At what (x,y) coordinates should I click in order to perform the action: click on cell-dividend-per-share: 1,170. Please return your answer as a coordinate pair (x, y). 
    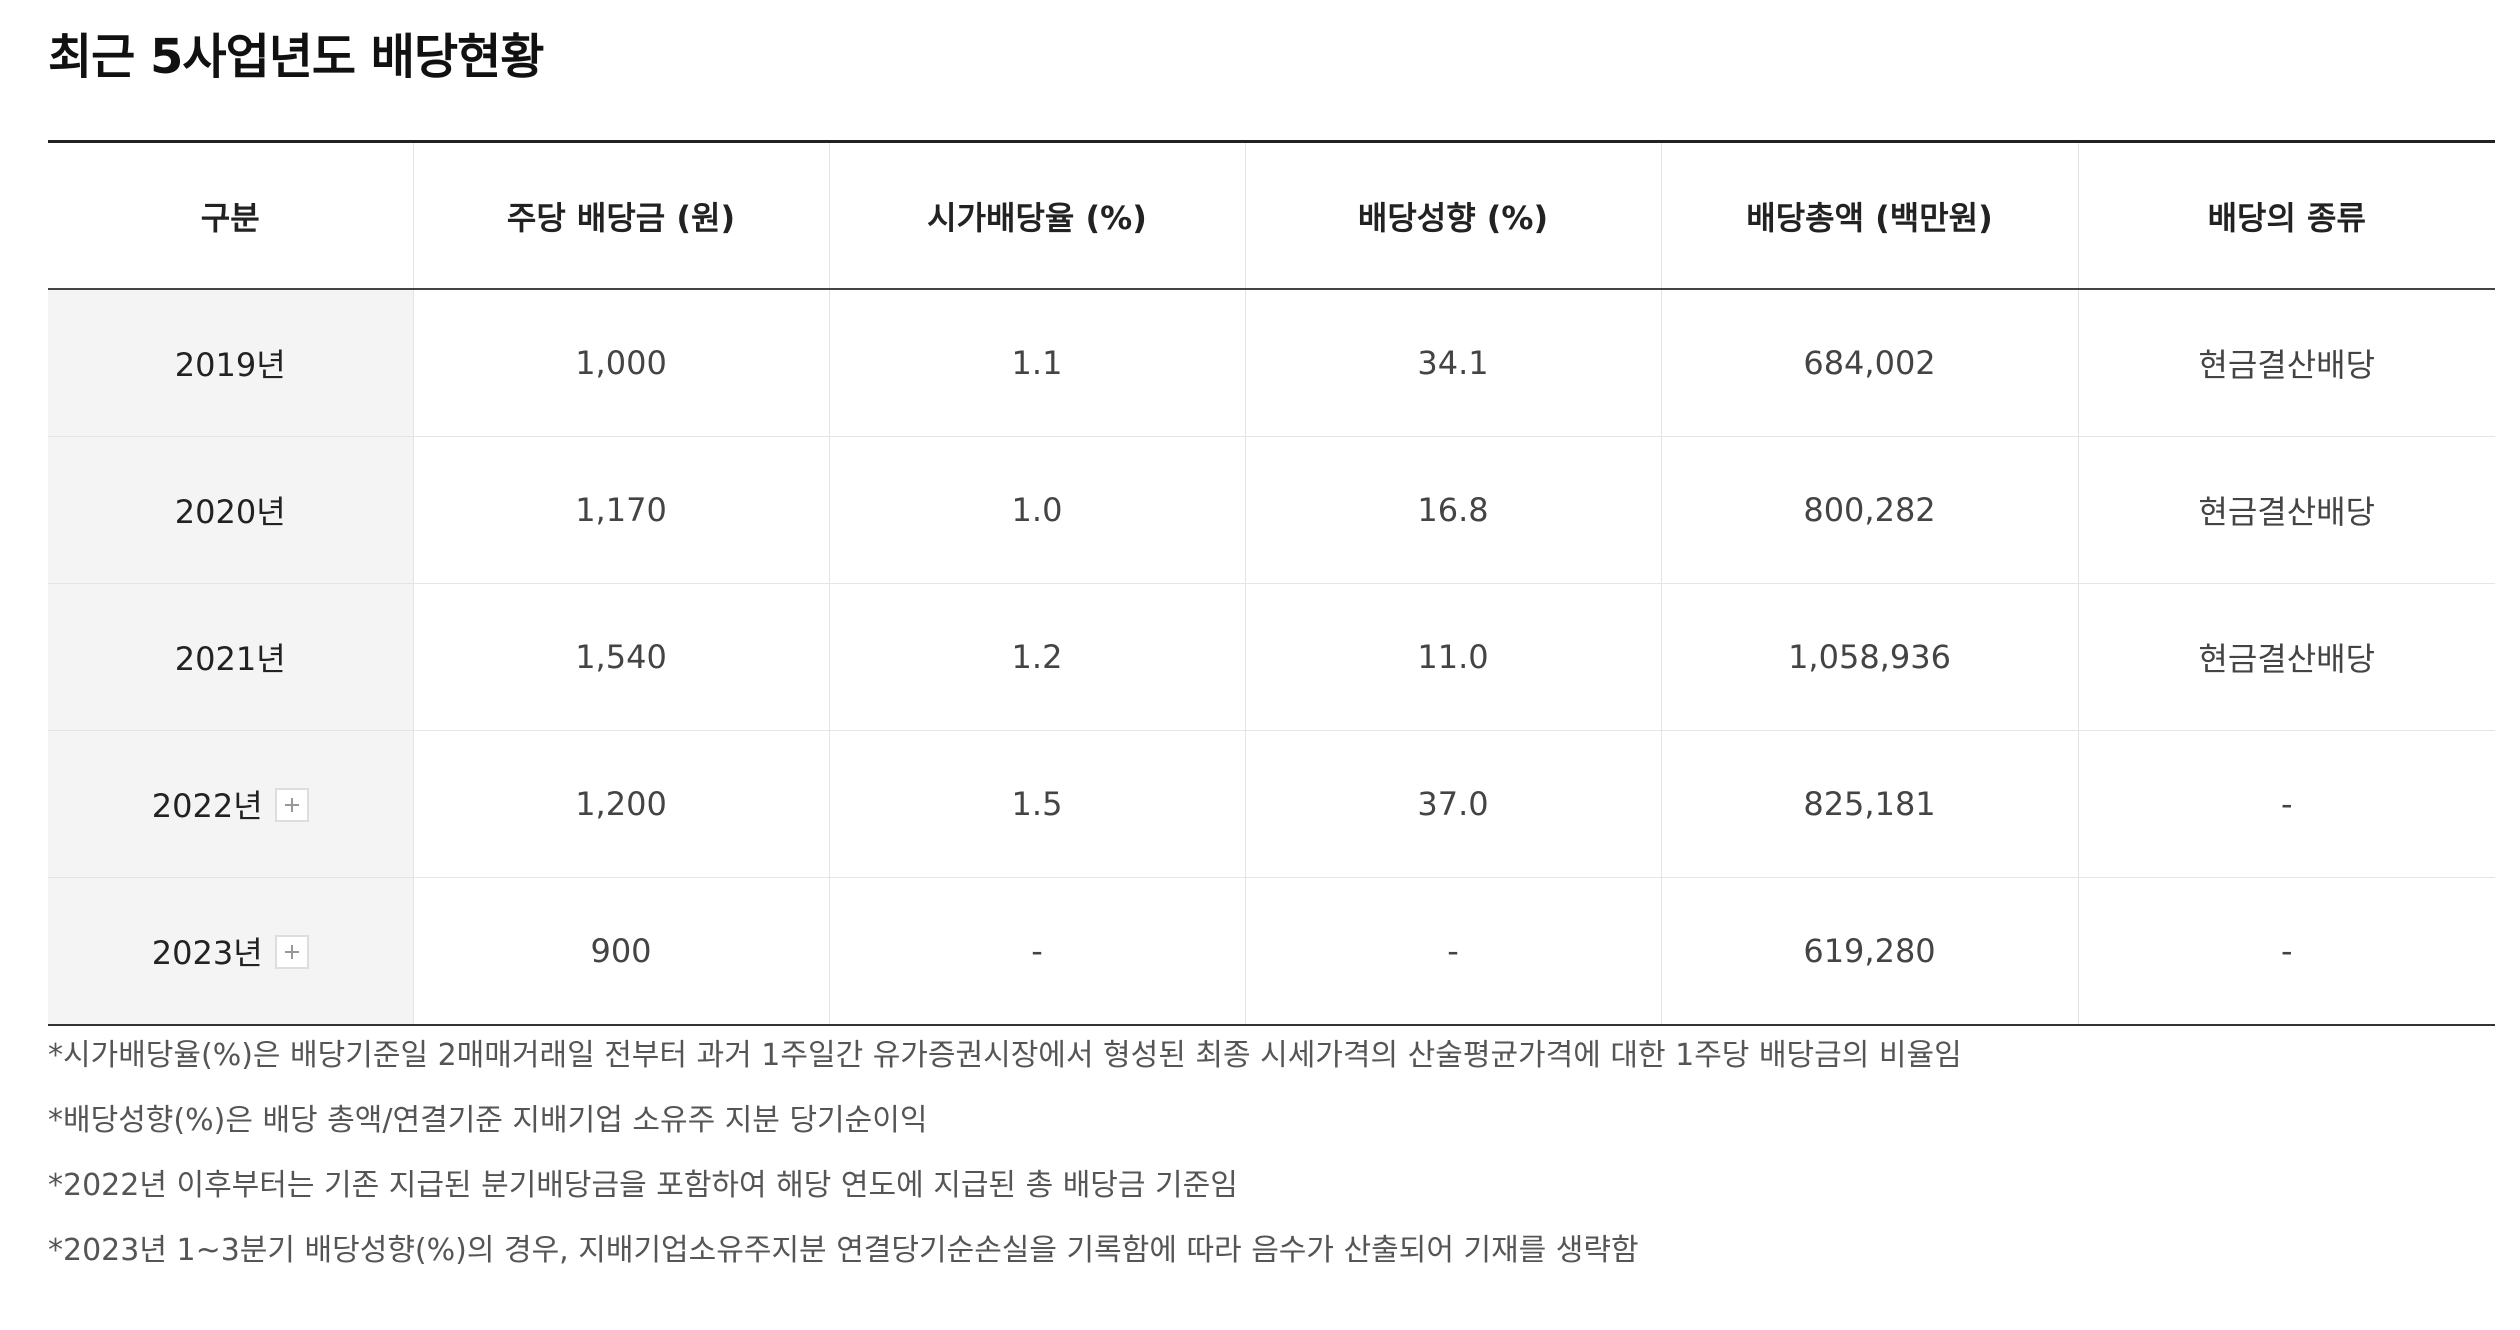
    Looking at the image, I should click on (620, 510).